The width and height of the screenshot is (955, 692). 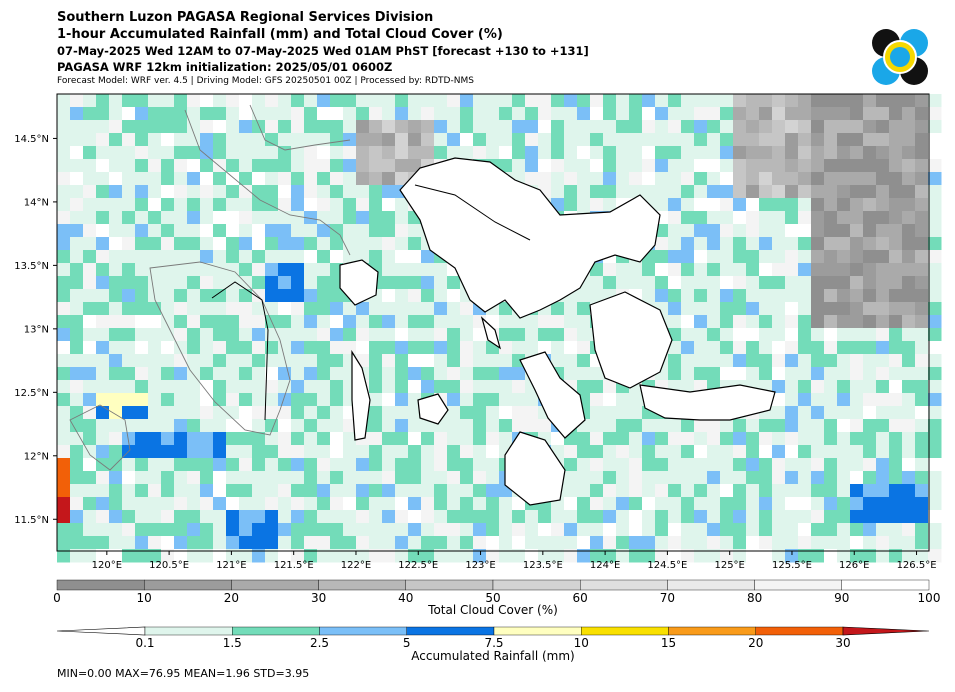 I want to click on cloud-color-swatch, so click(x=100, y=585).